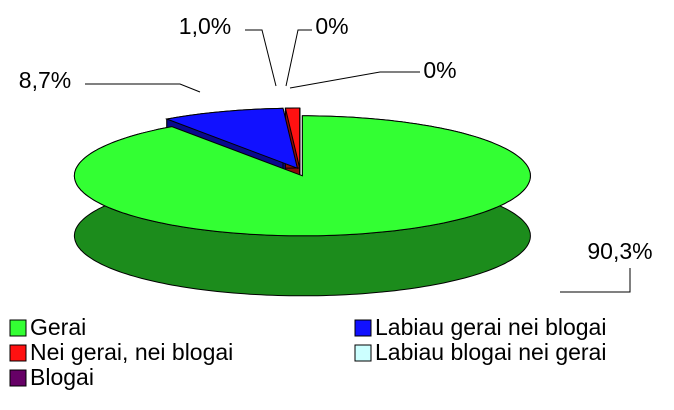  I want to click on legend-label: Blogai, so click(62, 377).